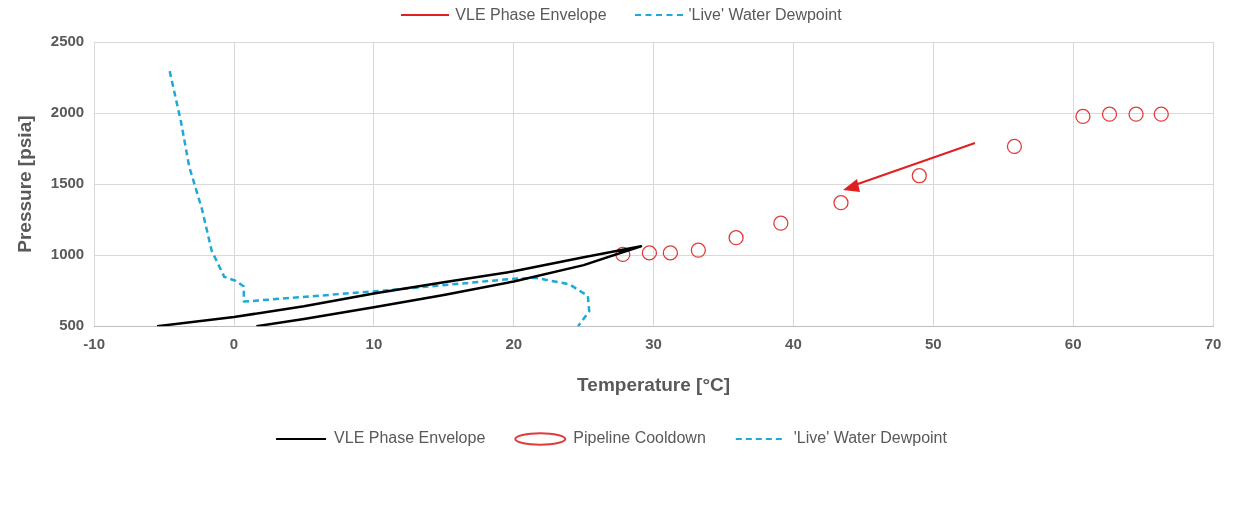  Describe the element at coordinates (531, 15) in the screenshot. I see `text: VLE Phase Envelope` at that location.